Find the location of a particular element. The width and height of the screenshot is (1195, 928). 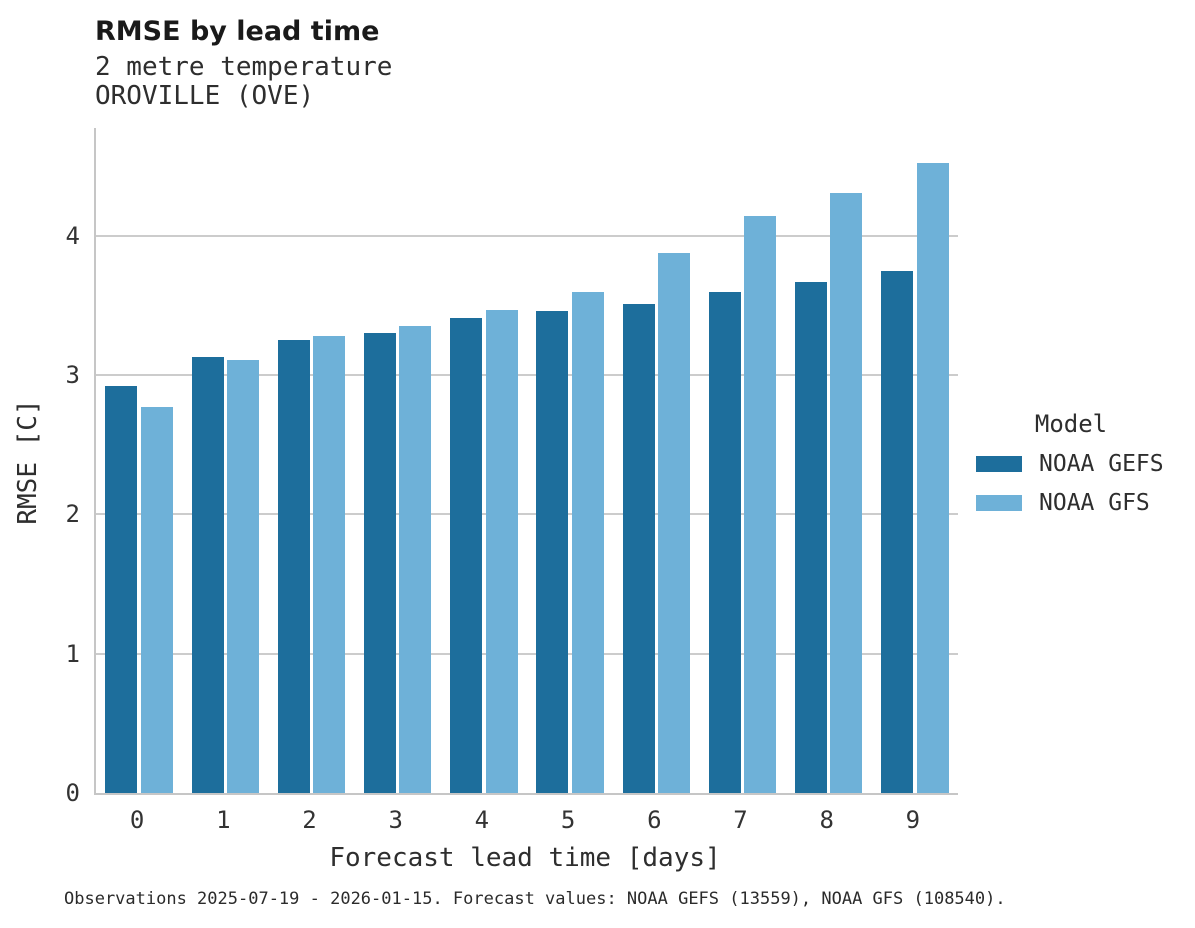

x-tick-label-1: 1 is located at coordinates (223, 820).